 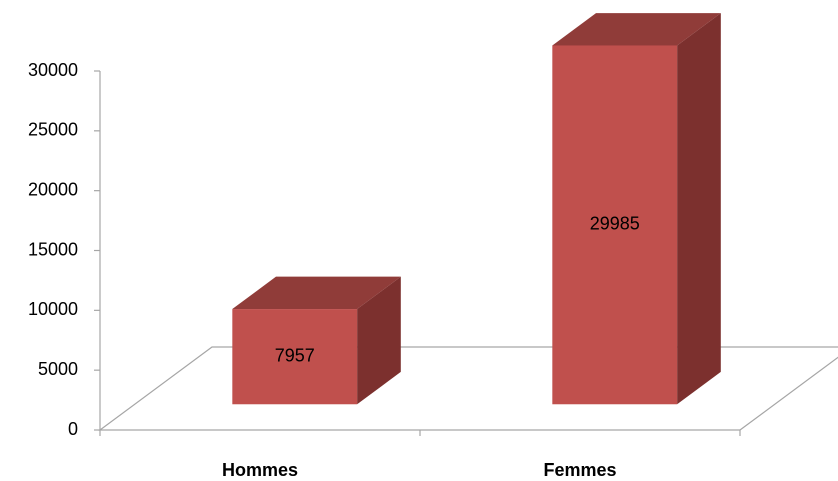 I want to click on y-tick-label: 5000, so click(x=58, y=369).